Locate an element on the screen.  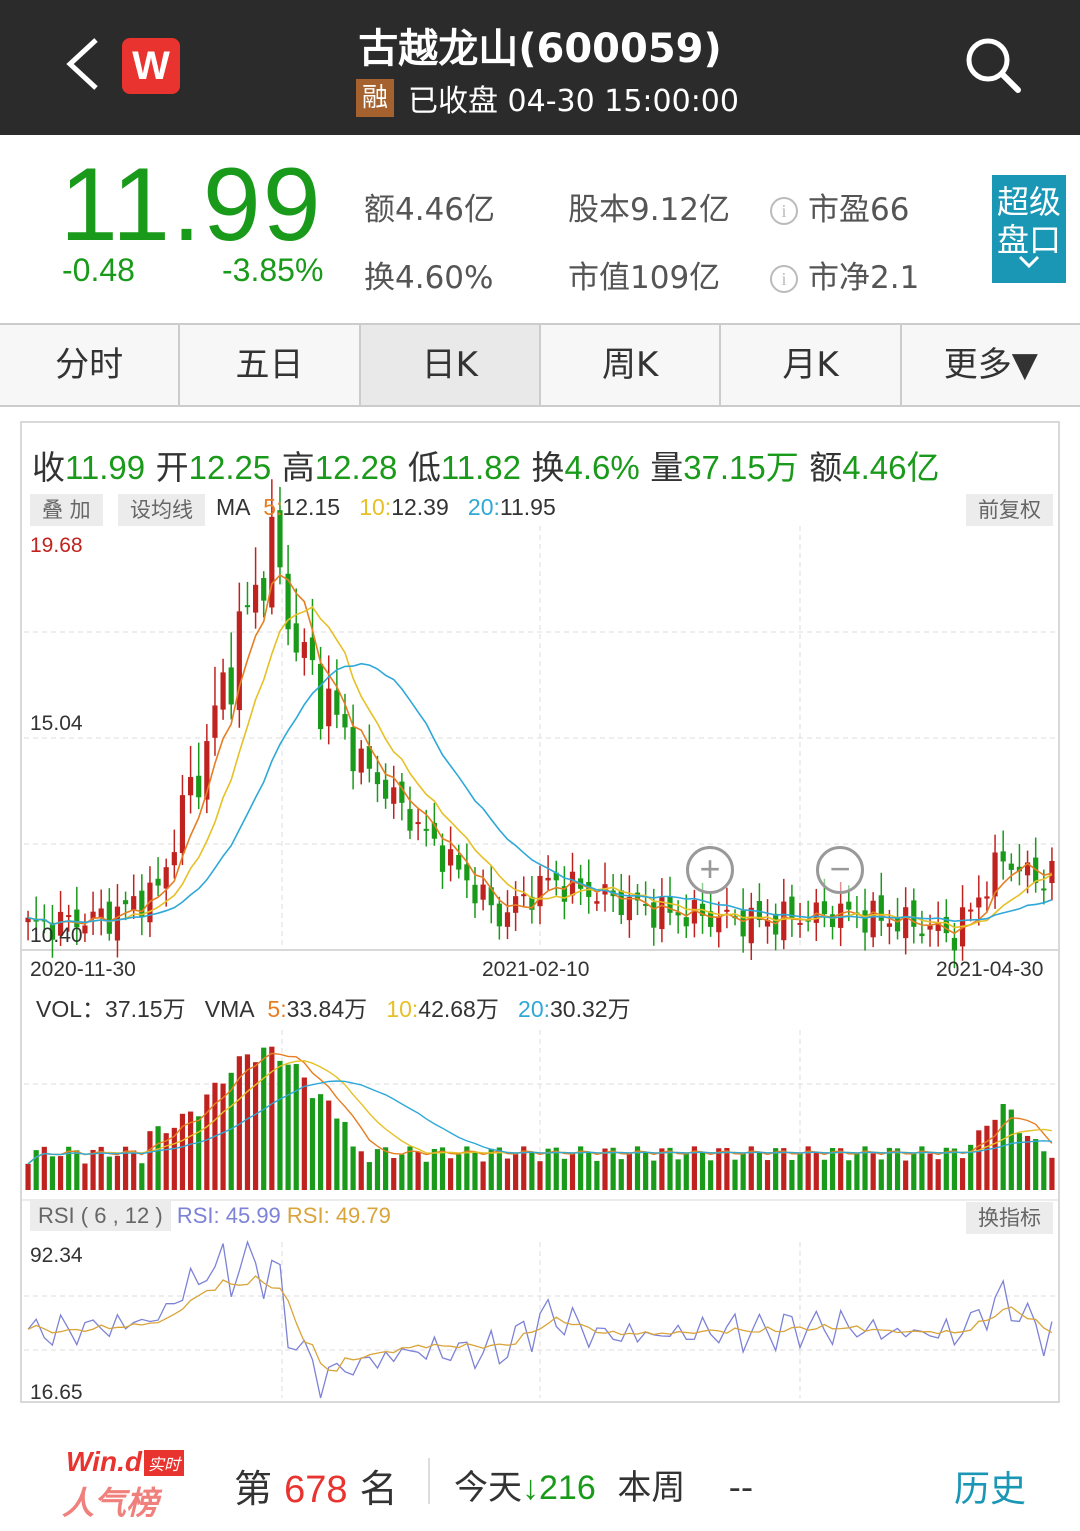
last-price: 11.99 is located at coordinates (191, 205).